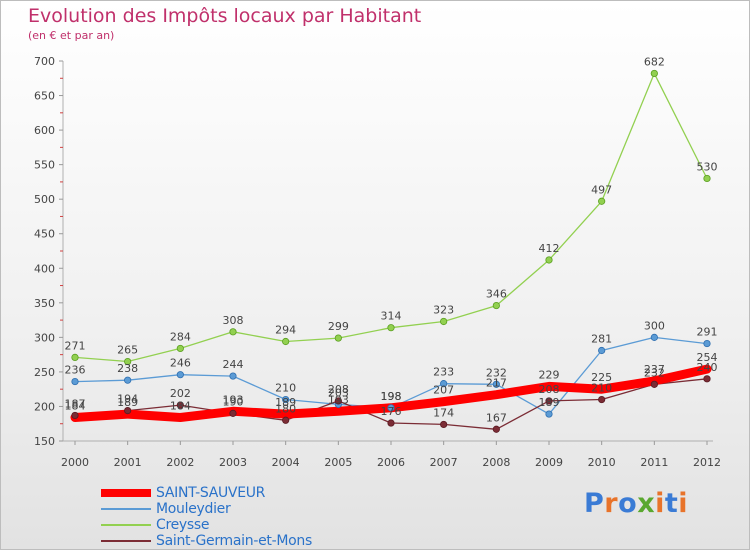  I want to click on logo-letter: x, so click(646, 503).